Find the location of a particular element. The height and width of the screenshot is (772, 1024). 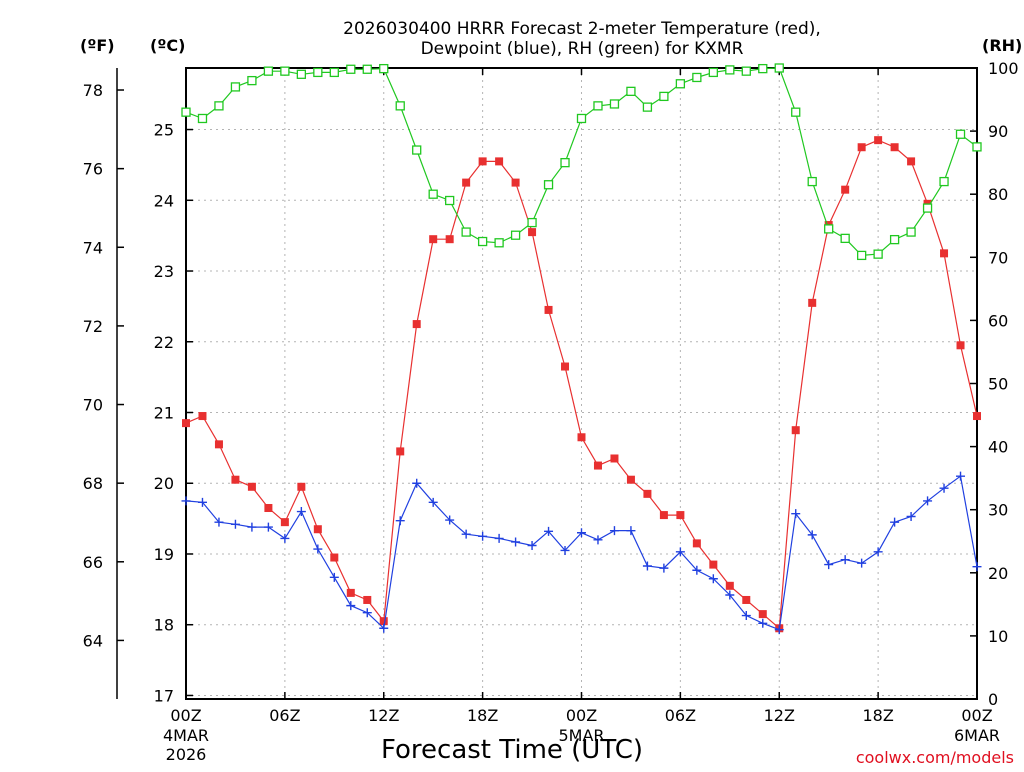

celsius-tick-label: 25 is located at coordinates (164, 130).